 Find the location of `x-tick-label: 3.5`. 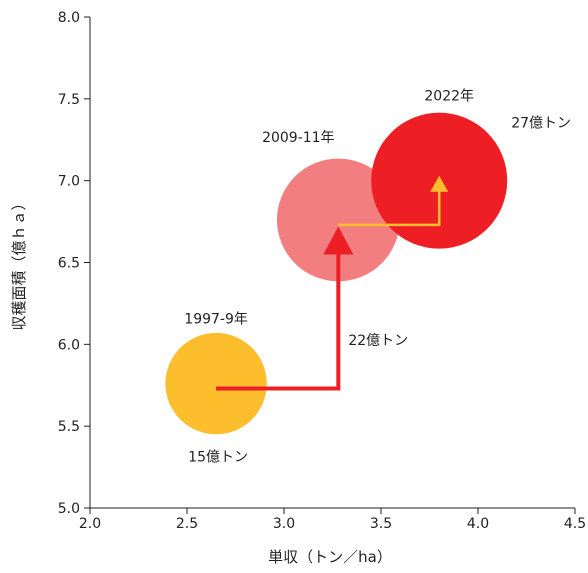

x-tick-label: 3.5 is located at coordinates (381, 524).